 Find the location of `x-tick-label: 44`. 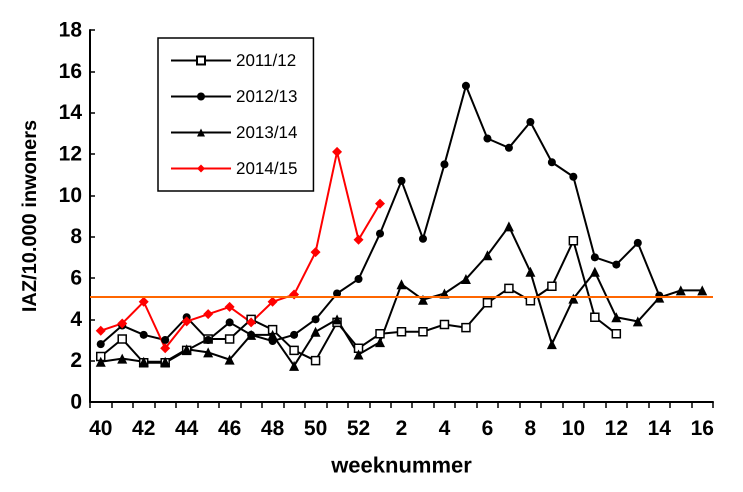

x-tick-label: 44 is located at coordinates (186, 428).